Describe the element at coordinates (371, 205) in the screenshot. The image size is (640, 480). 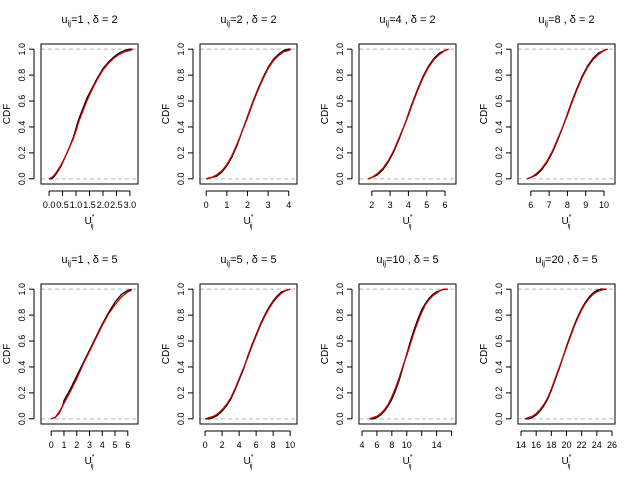
I see `x-tick-label: 2` at that location.